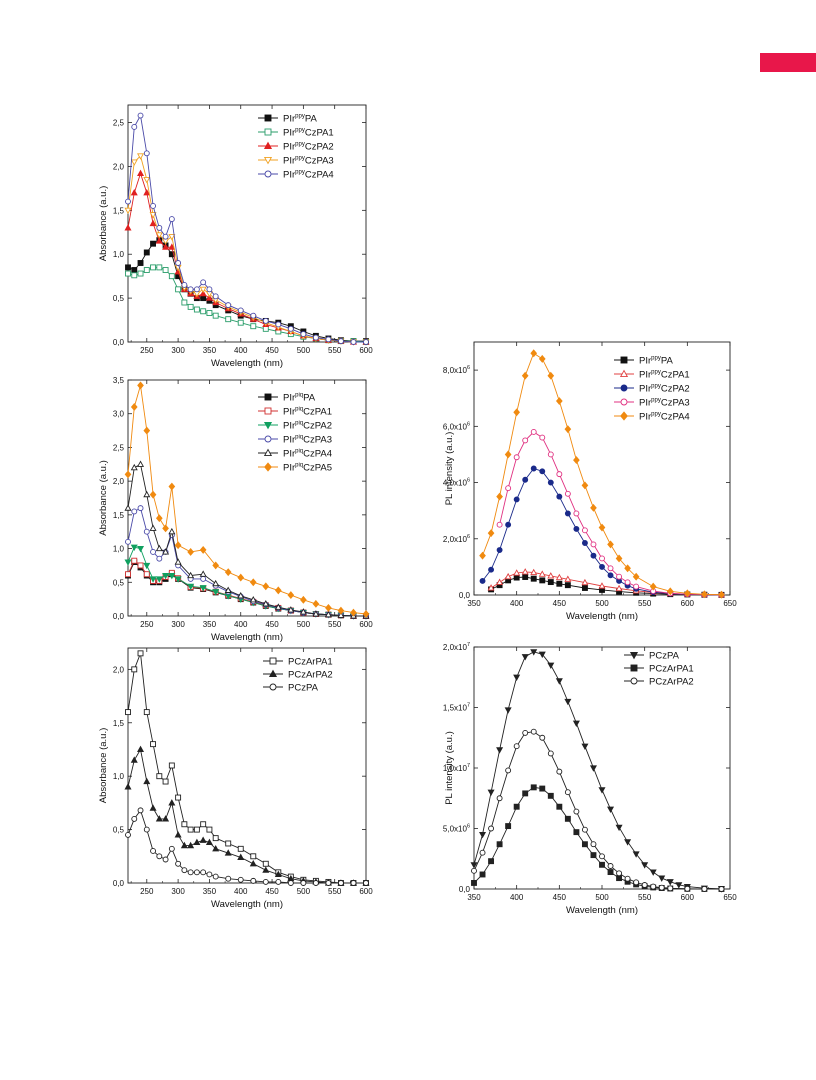 The width and height of the screenshot is (816, 1080). I want to click on legend-label: PIrppyCzPA1, so click(308, 133).